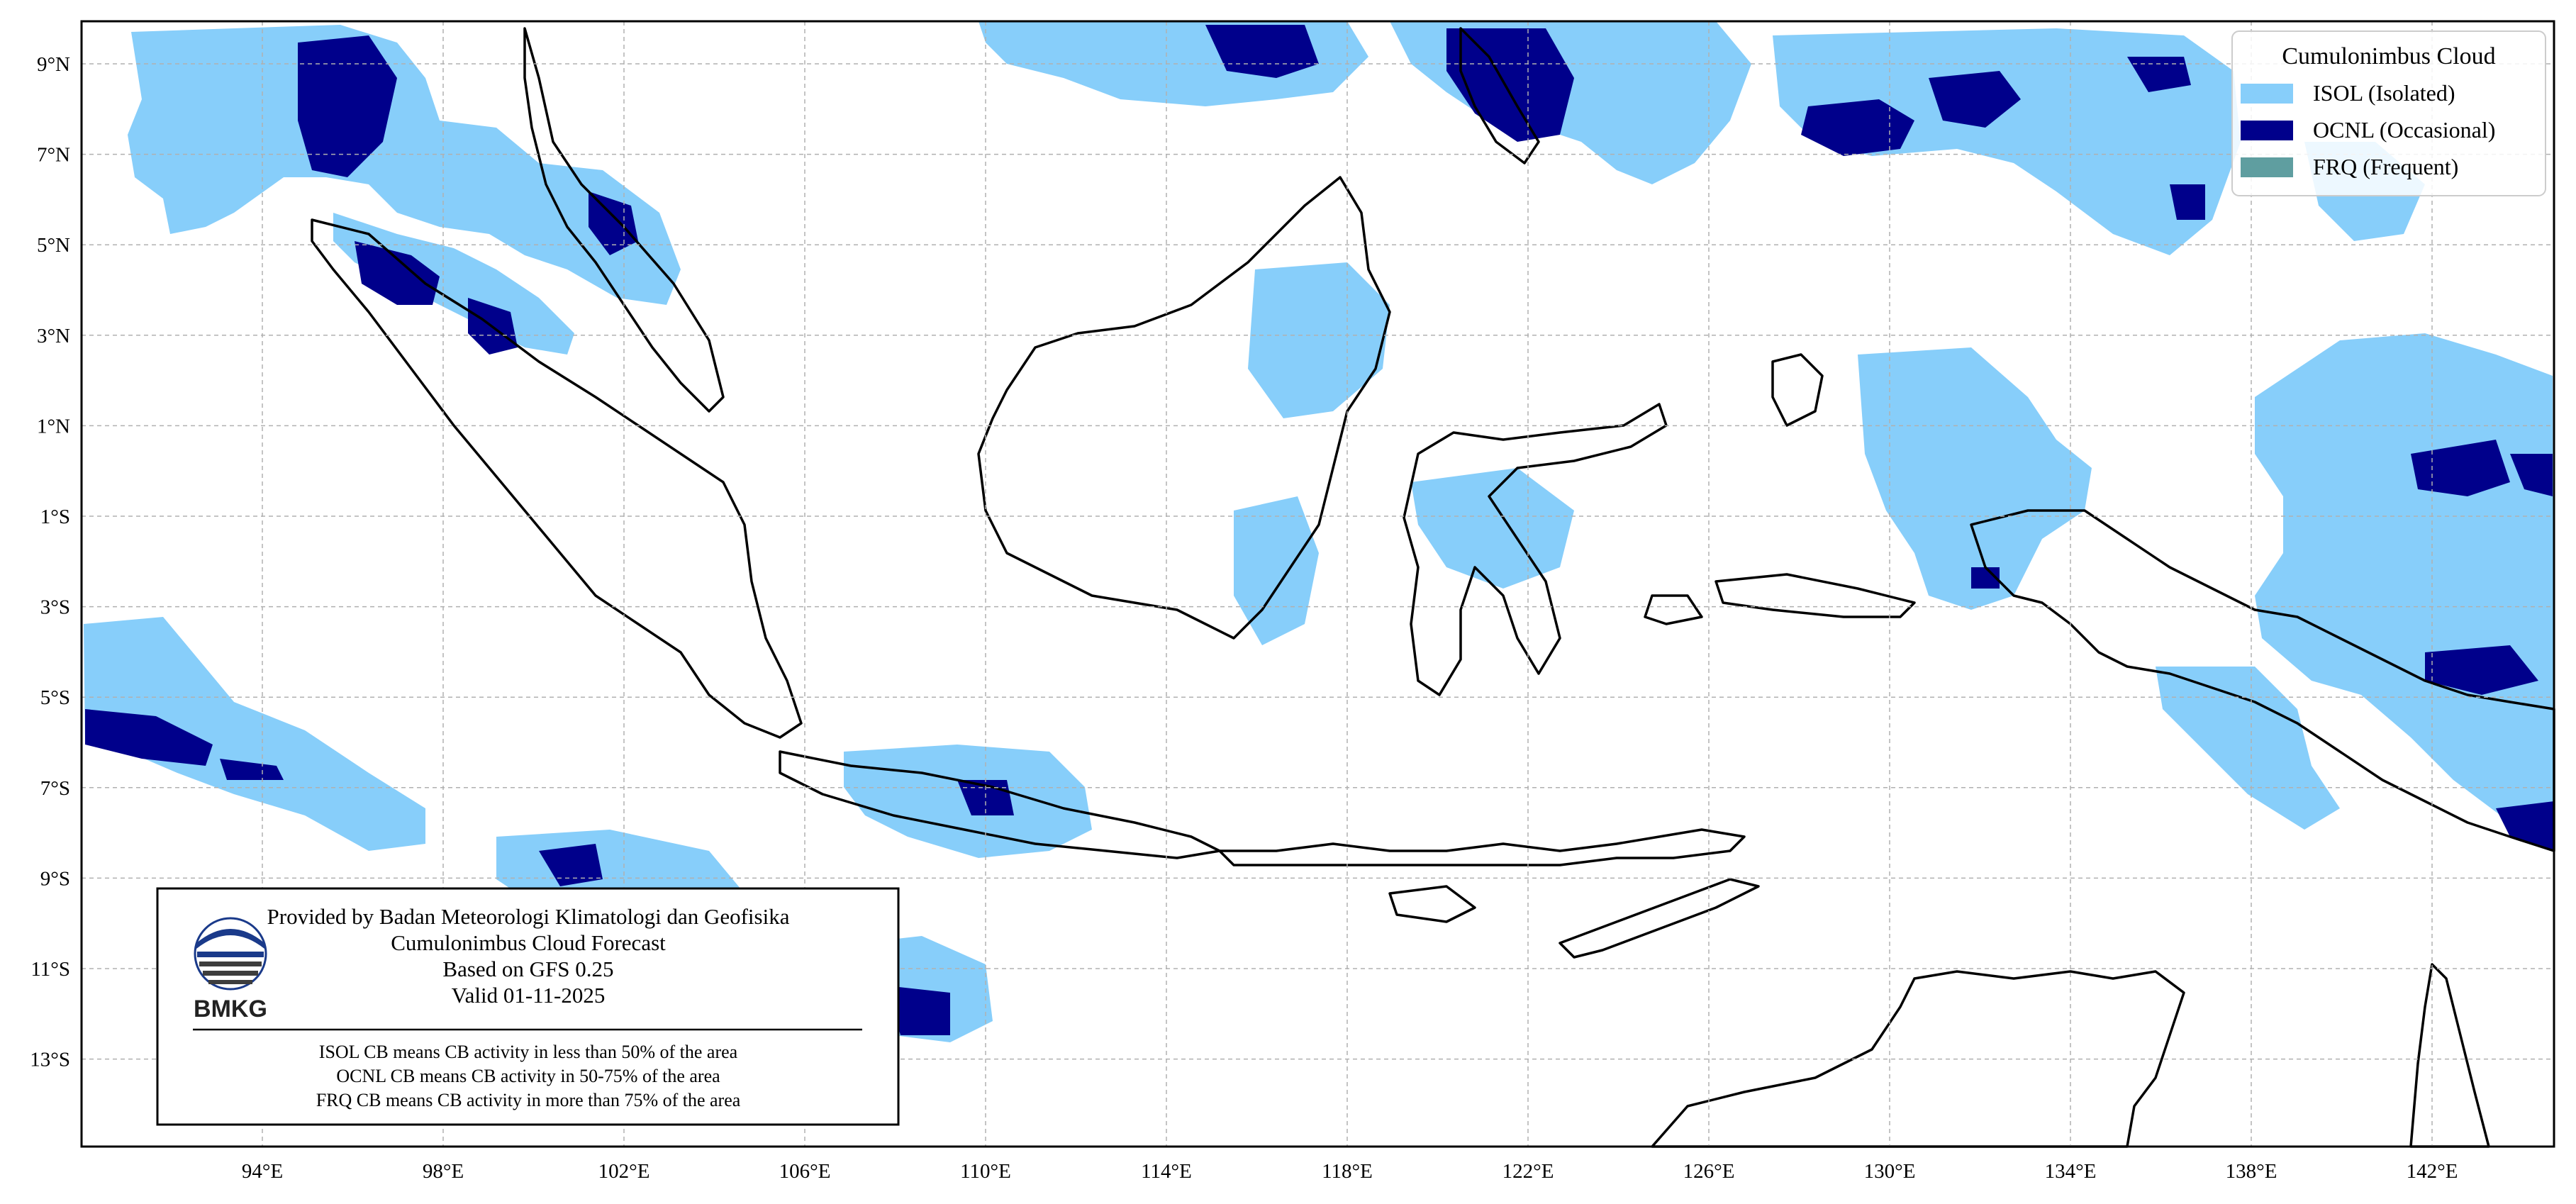 The height and width of the screenshot is (1204, 2576). I want to click on legend-box, so click(2388, 113).